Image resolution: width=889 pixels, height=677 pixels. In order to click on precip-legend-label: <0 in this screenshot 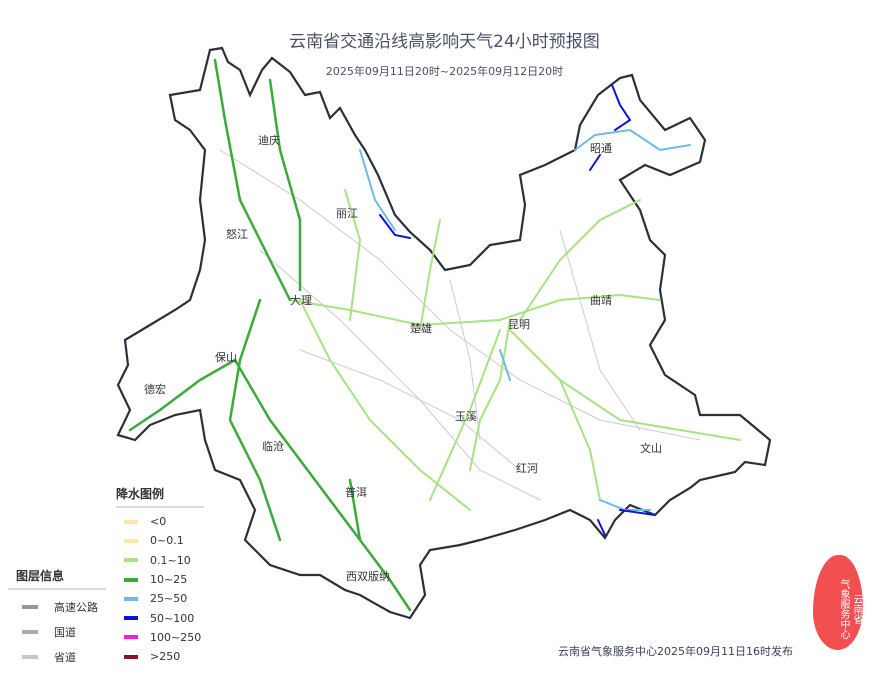, I will do `click(158, 522)`.